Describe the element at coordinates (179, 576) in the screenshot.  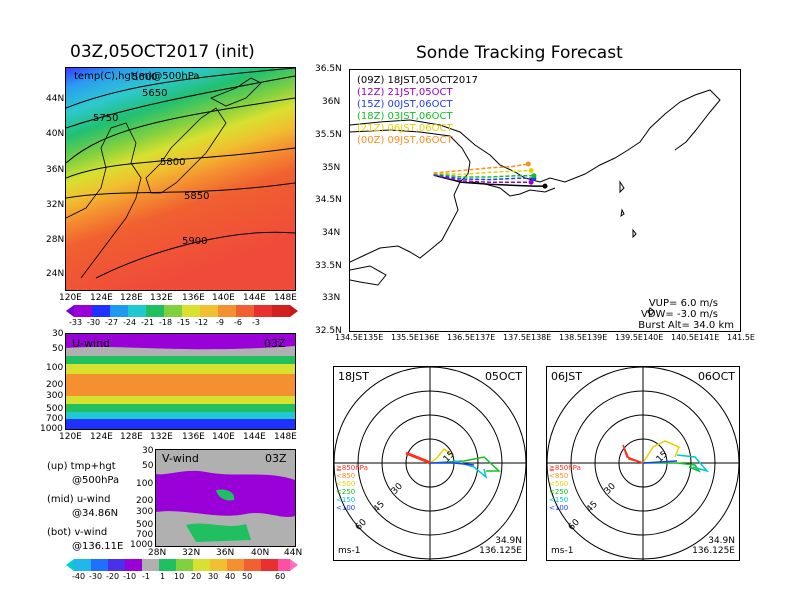
I see `colorbar-label: 10` at that location.